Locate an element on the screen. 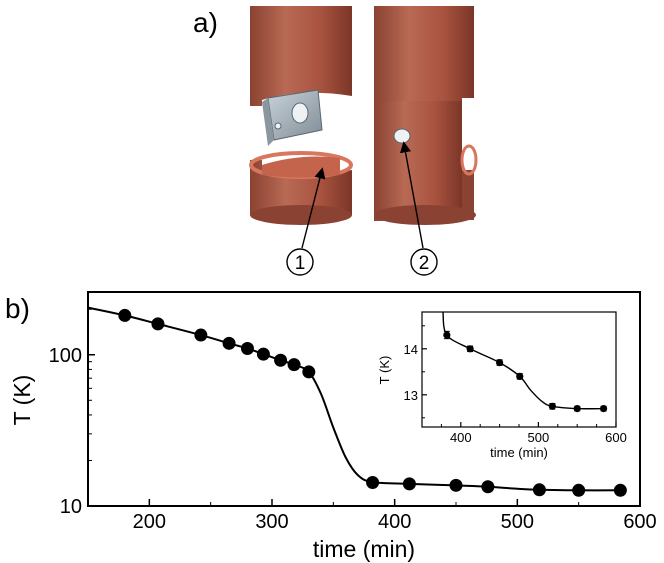 This screenshot has height=563, width=664. probe-hole is located at coordinates (402, 136).